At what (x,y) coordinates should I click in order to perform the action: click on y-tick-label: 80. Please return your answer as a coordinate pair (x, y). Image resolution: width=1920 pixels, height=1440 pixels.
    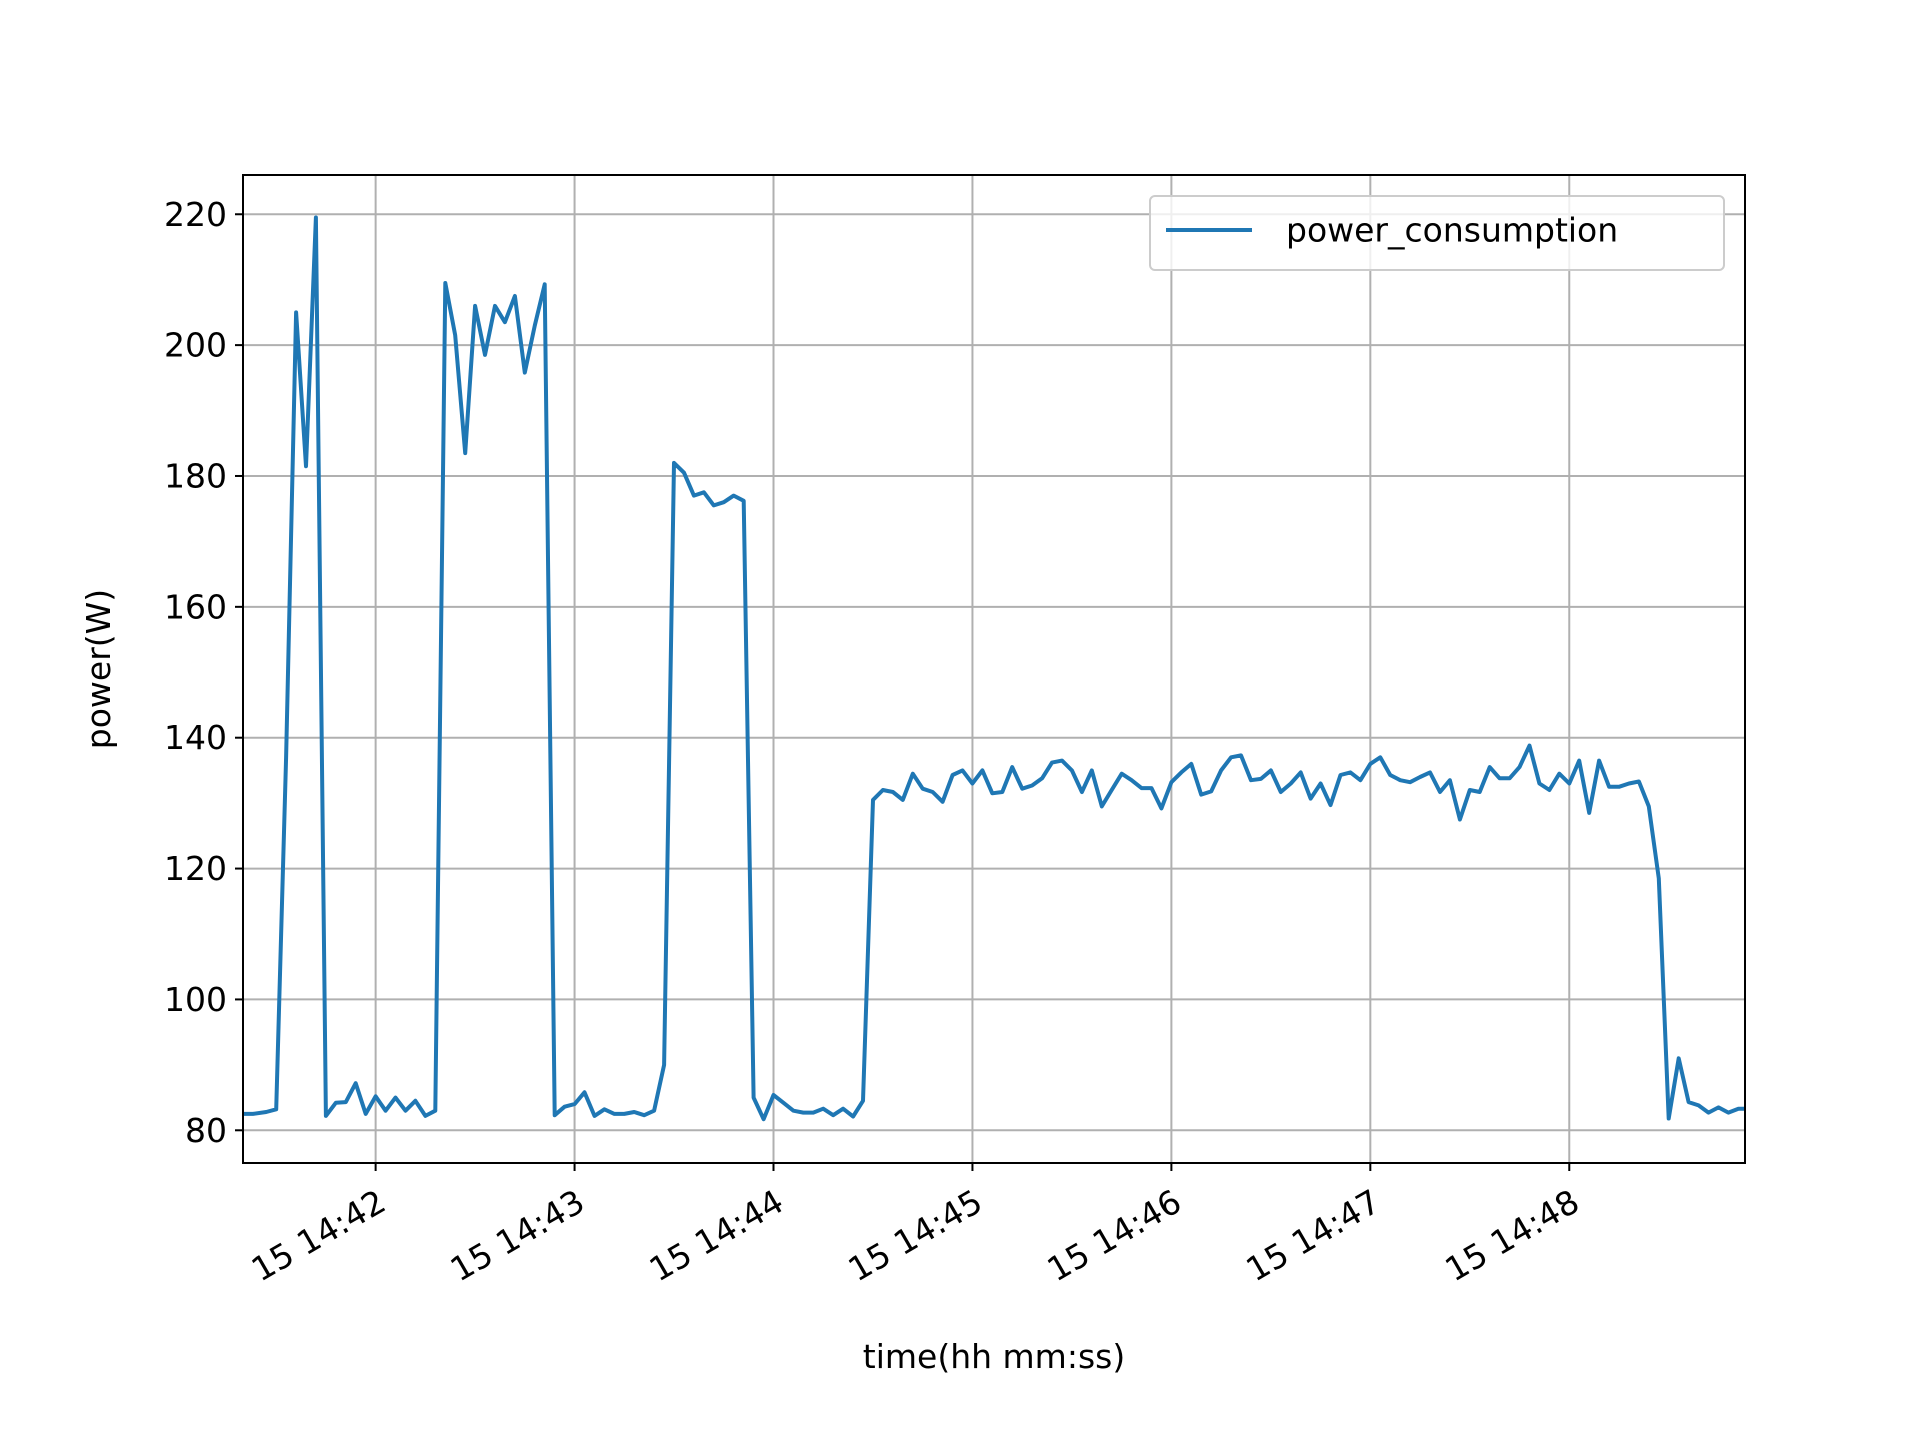
    Looking at the image, I should click on (206, 1130).